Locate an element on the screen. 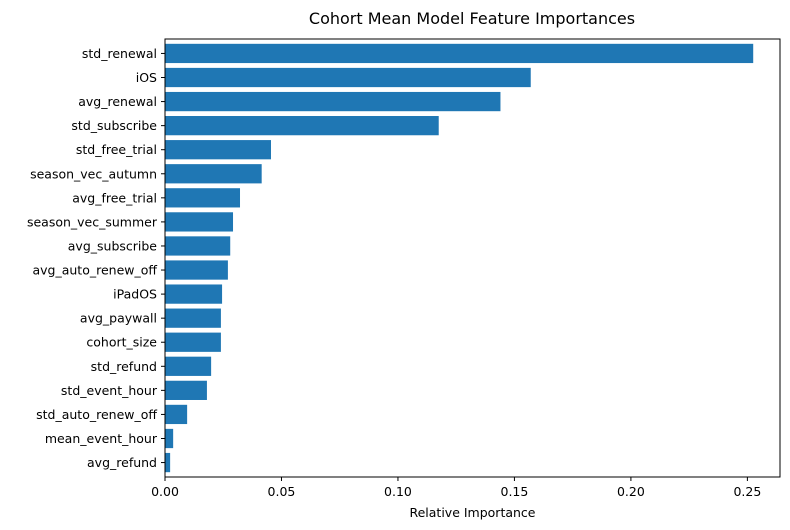  bar-avg-renewal is located at coordinates (333, 101).